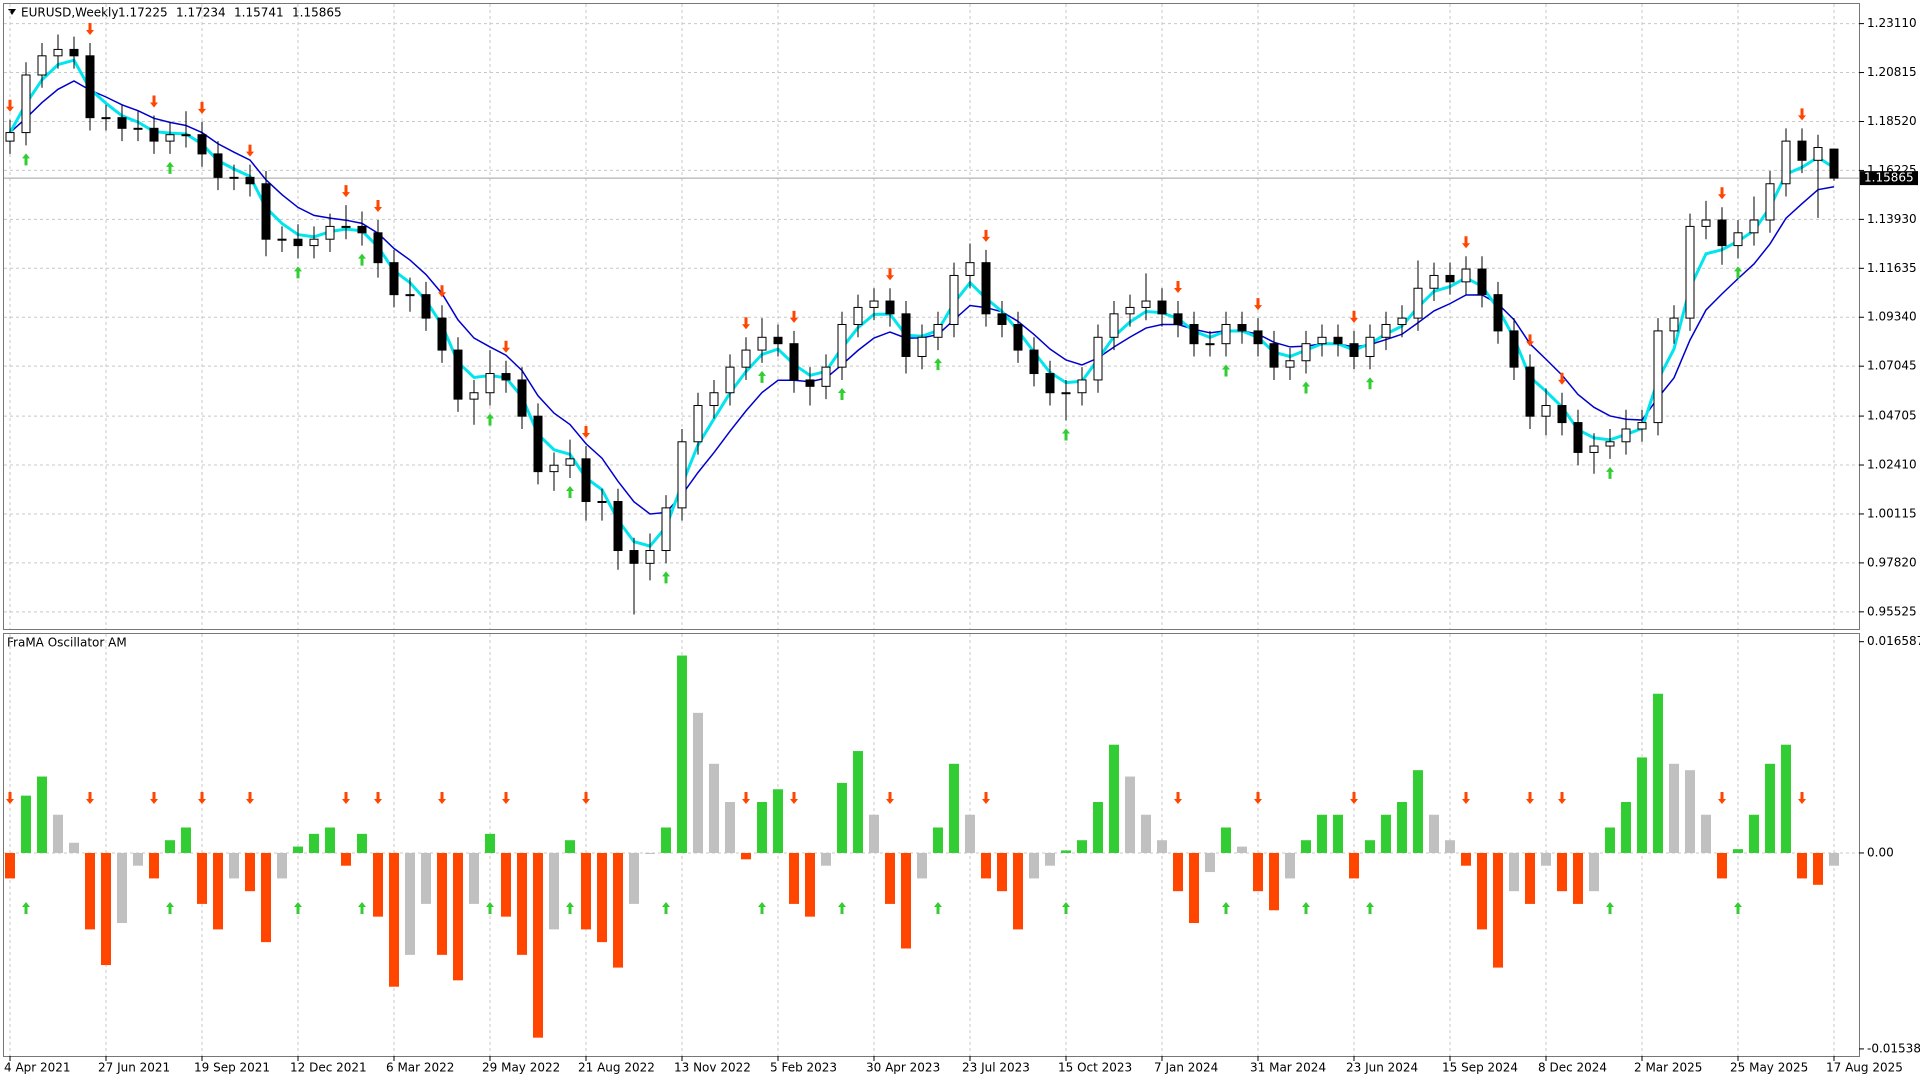 The image size is (1920, 1080). Describe the element at coordinates (1892, 317) in the screenshot. I see `y-tick-label: 1.09340` at that location.